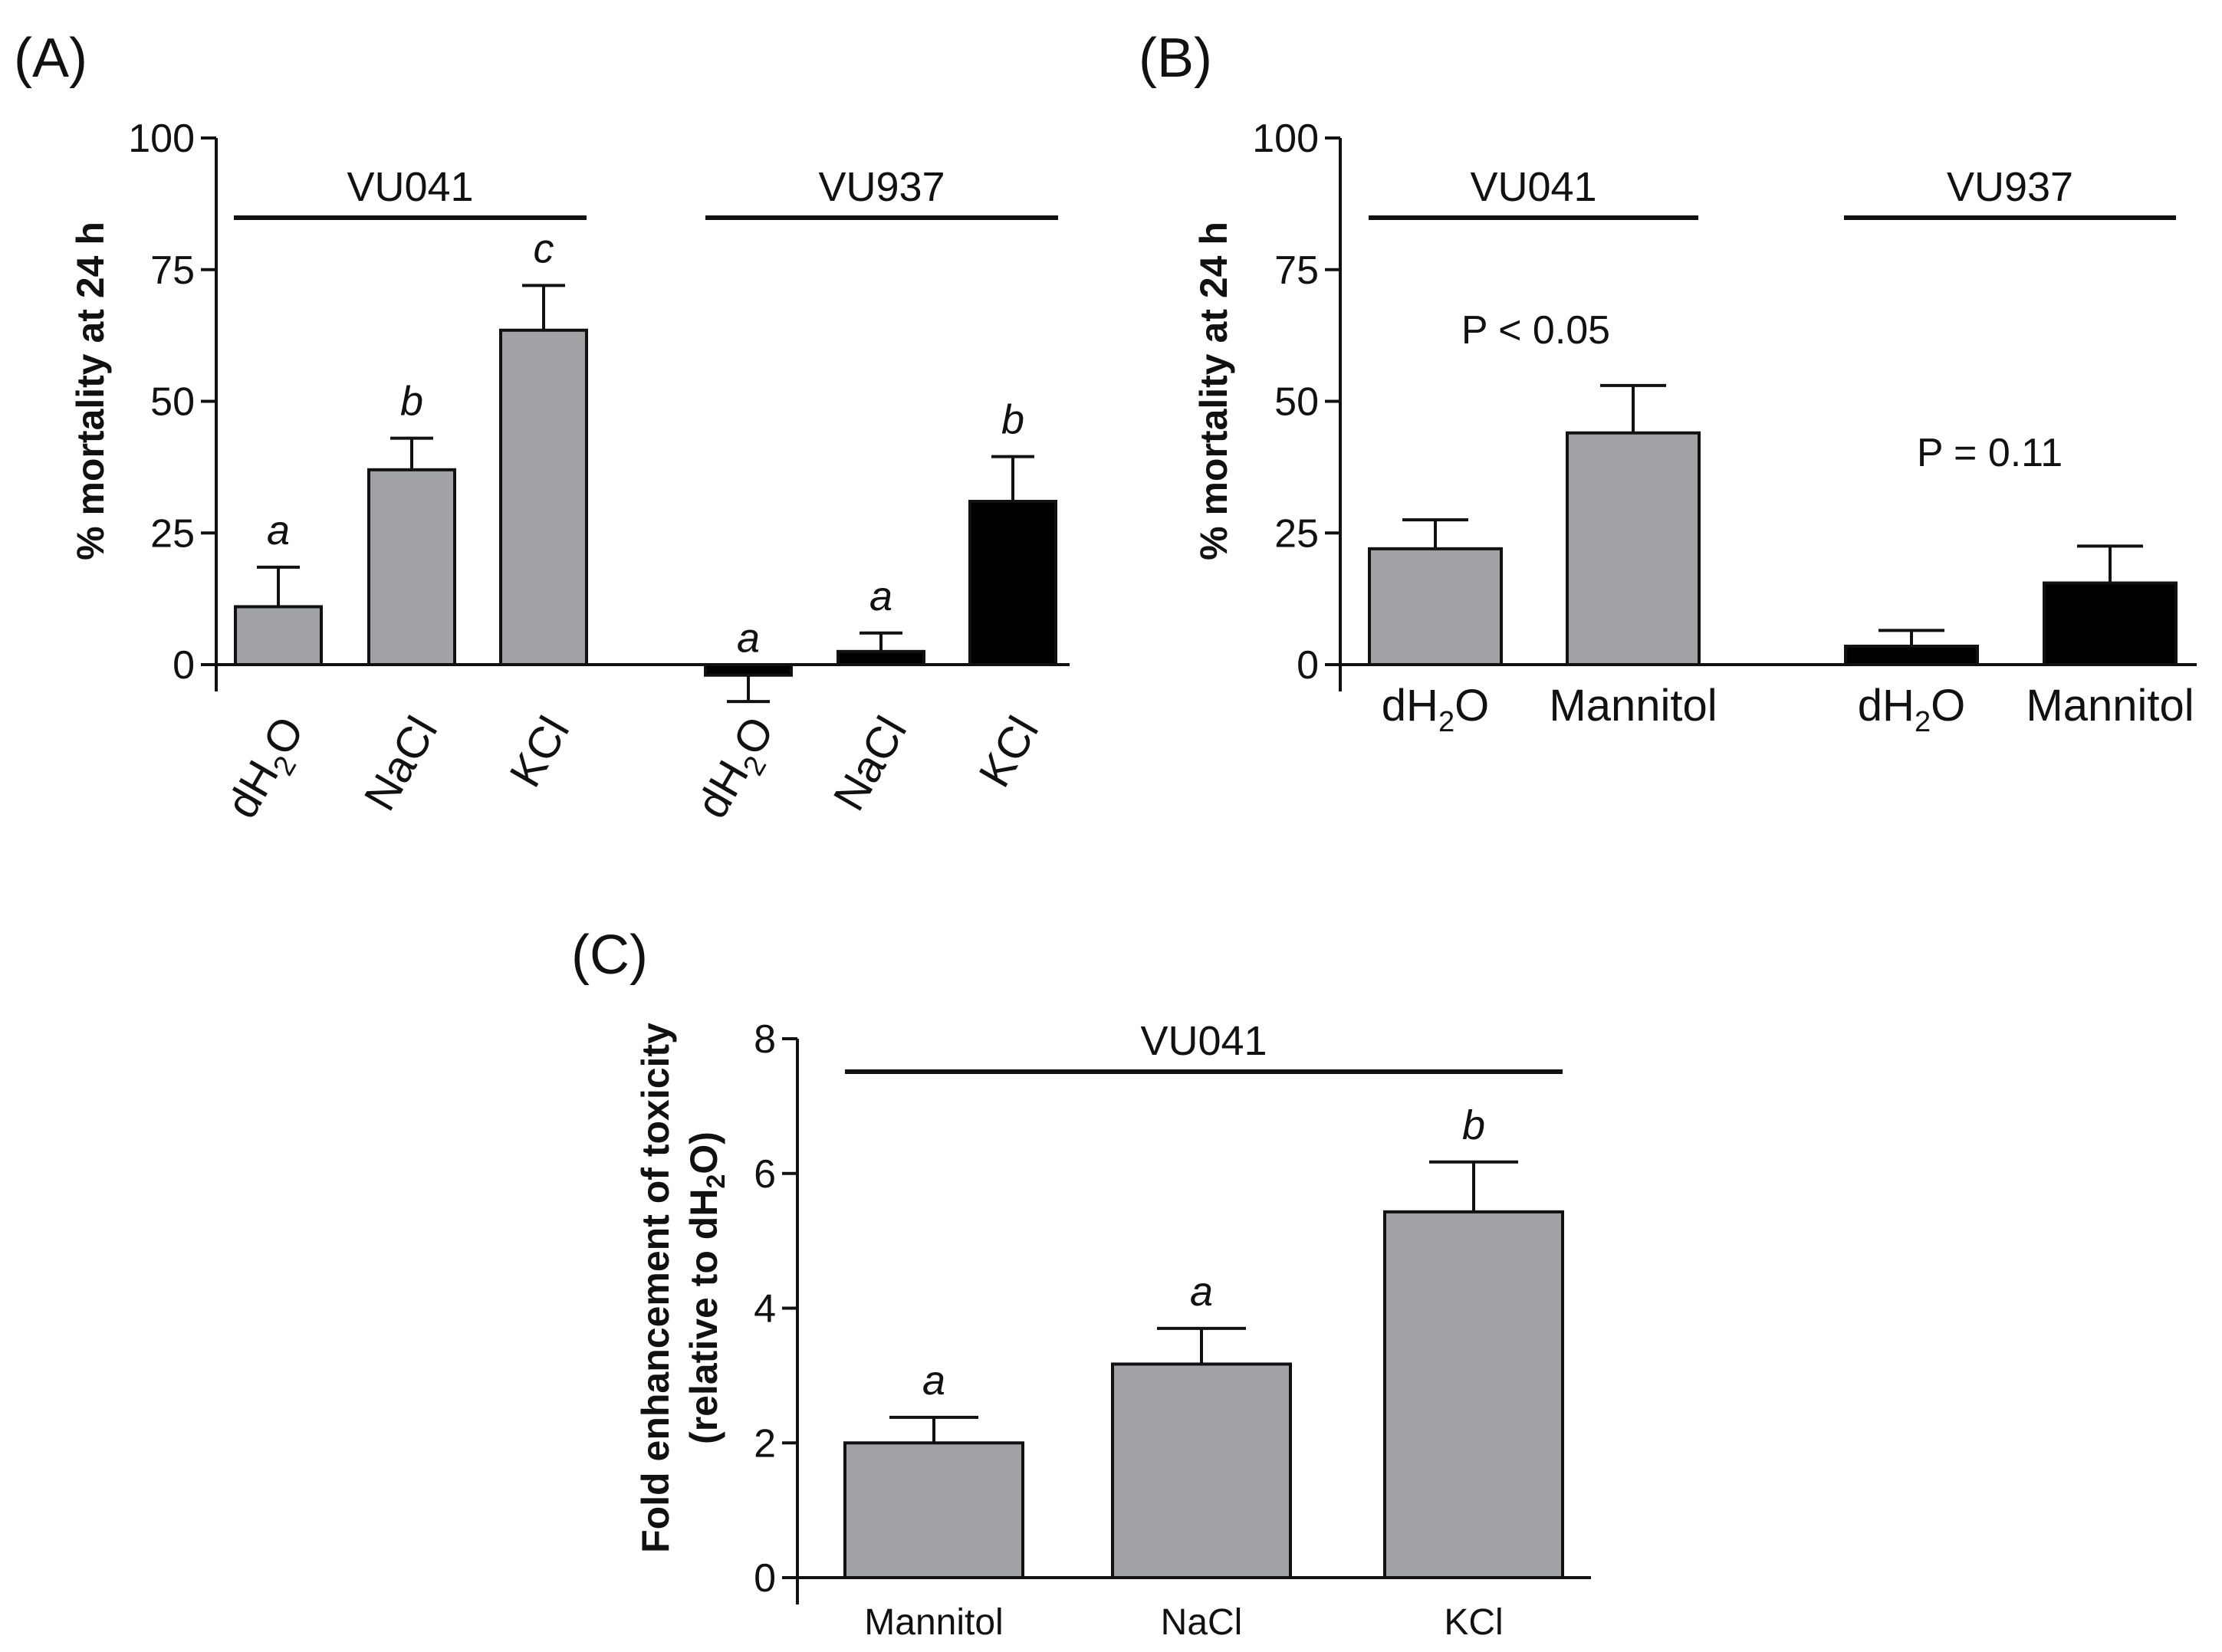 The image size is (2222, 1652). I want to click on panel-b-label: (B), so click(1175, 58).